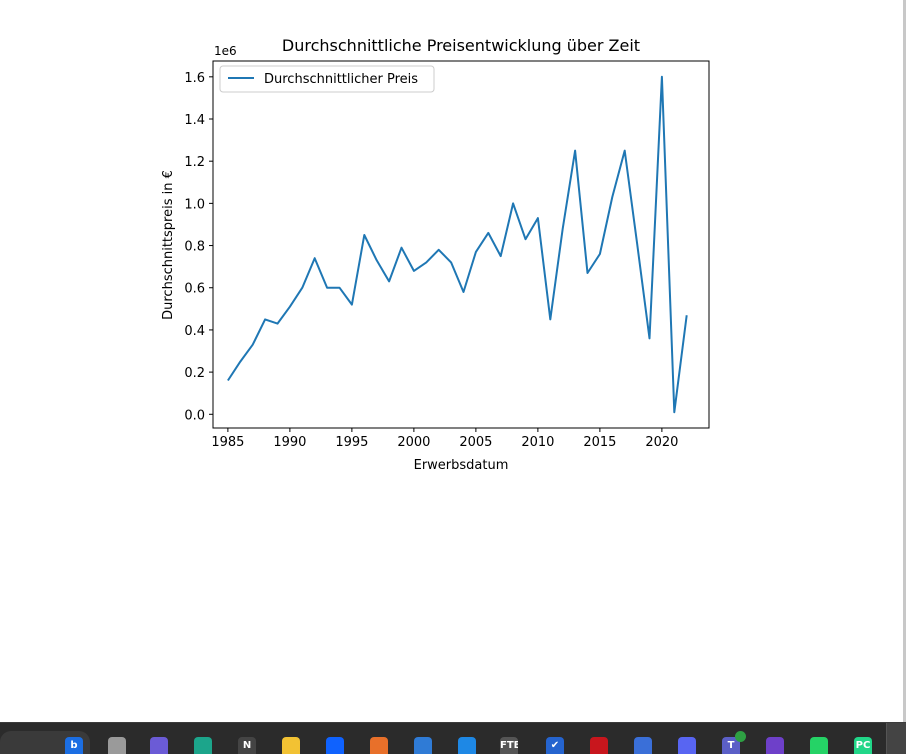  I want to click on taskbar: b N FTB ✔ T PC, so click(453, 738).